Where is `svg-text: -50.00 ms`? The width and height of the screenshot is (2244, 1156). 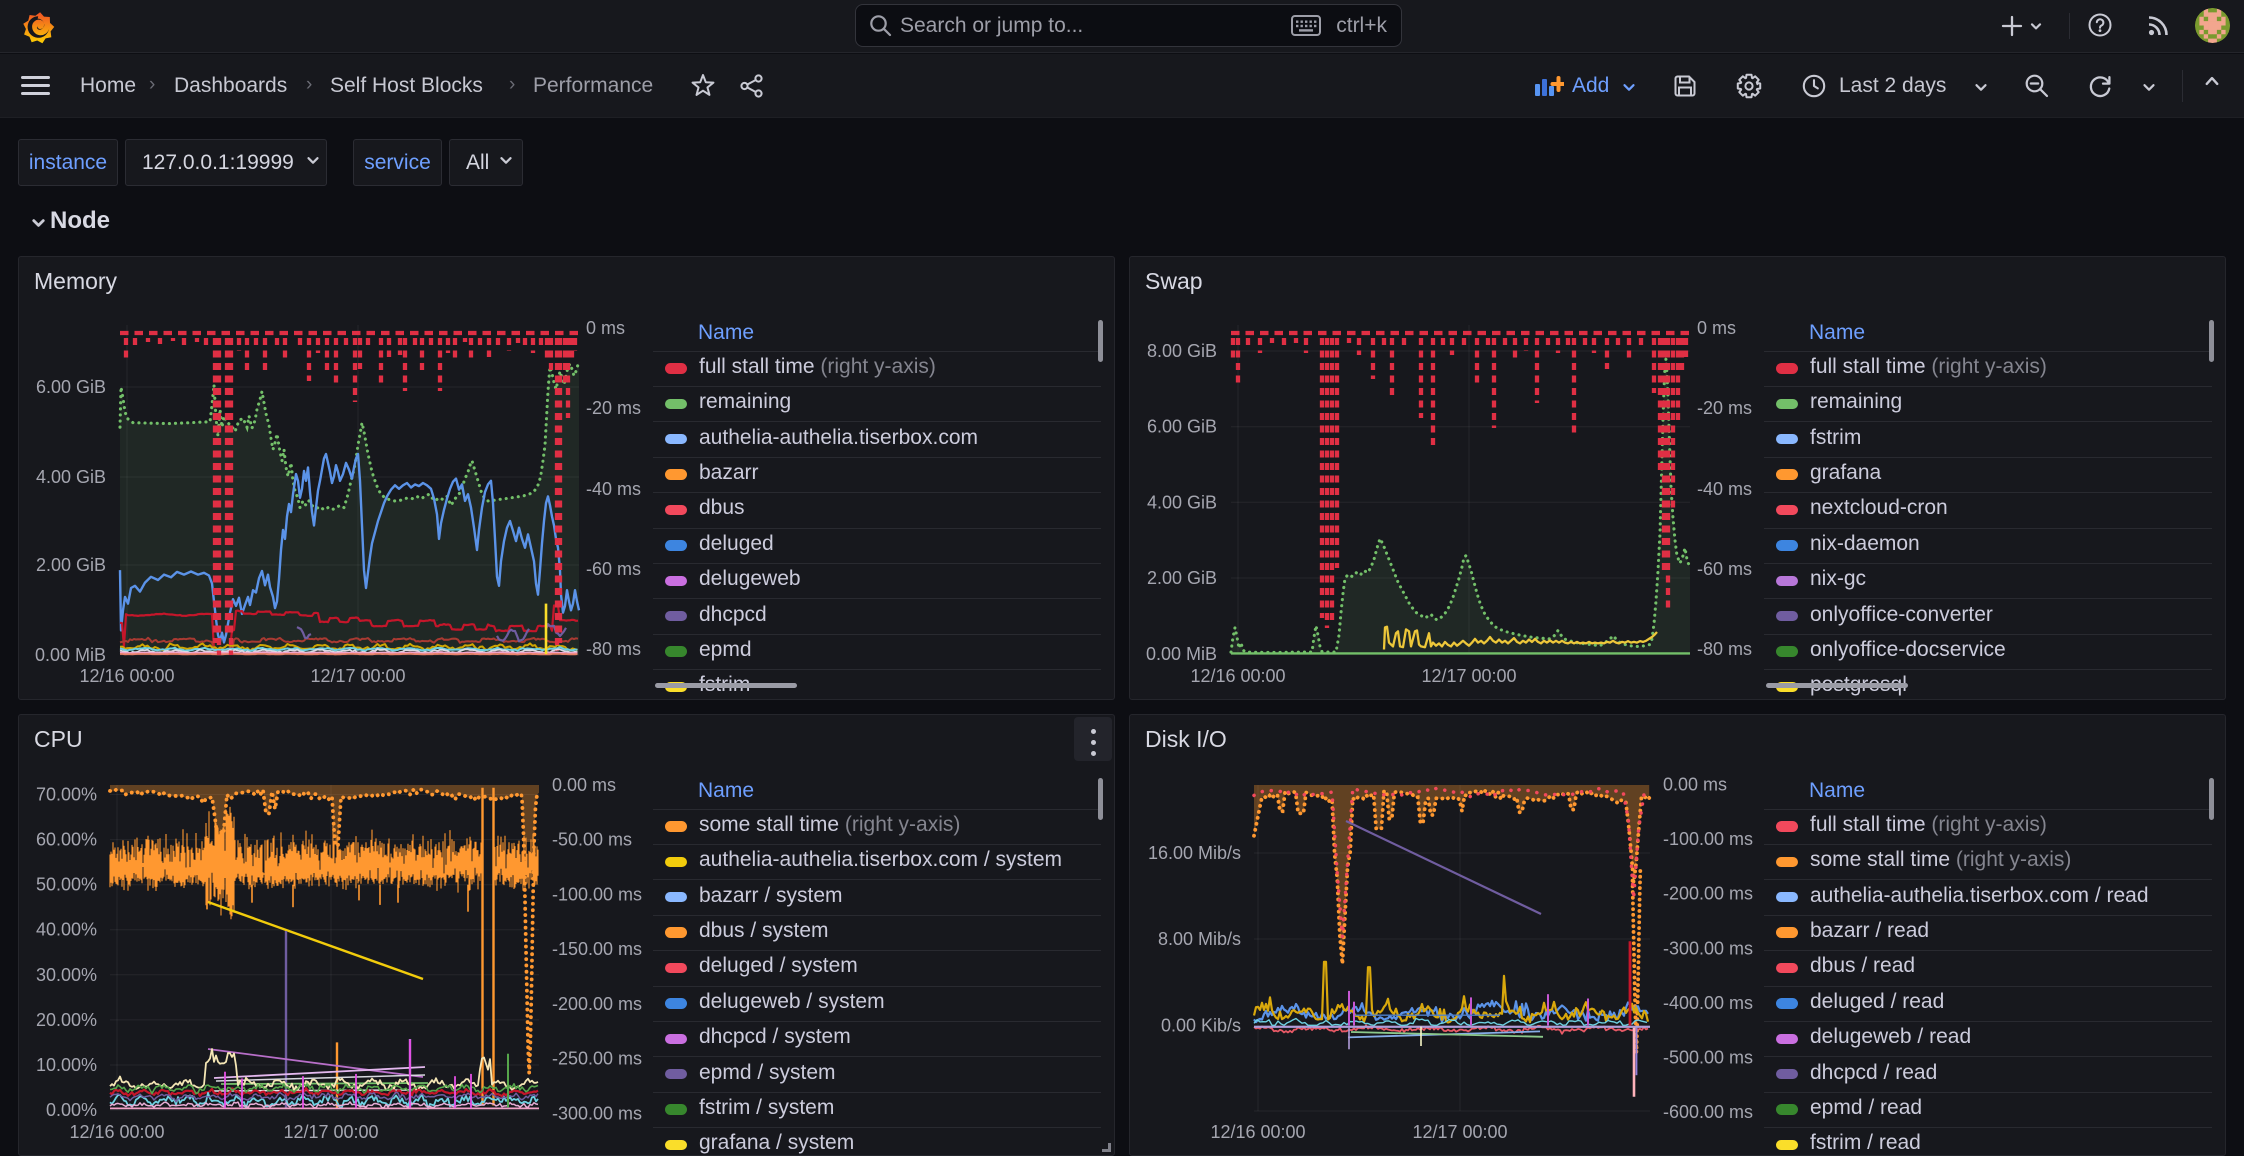
svg-text: -50.00 ms is located at coordinates (592, 840).